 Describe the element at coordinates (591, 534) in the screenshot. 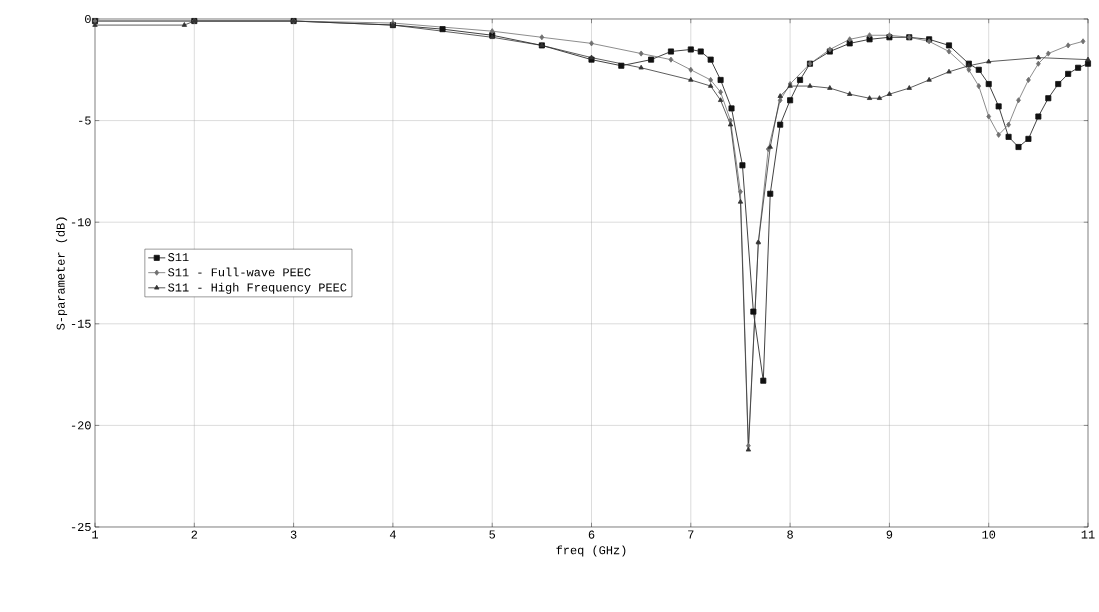

I see `x-tick-label: 6` at that location.